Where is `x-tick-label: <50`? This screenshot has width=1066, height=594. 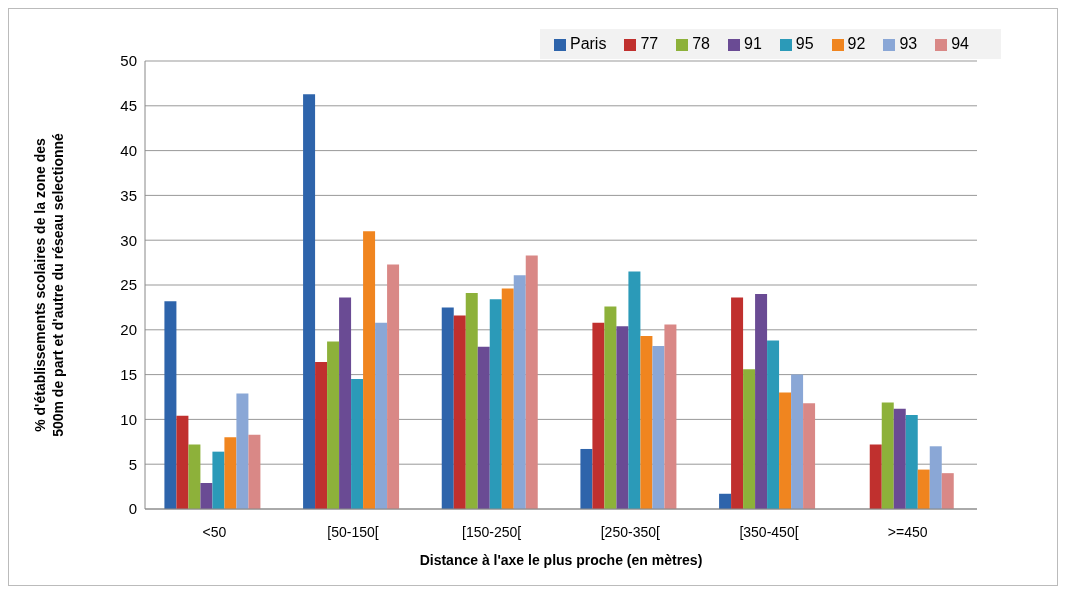
x-tick-label: <50 is located at coordinates (214, 531).